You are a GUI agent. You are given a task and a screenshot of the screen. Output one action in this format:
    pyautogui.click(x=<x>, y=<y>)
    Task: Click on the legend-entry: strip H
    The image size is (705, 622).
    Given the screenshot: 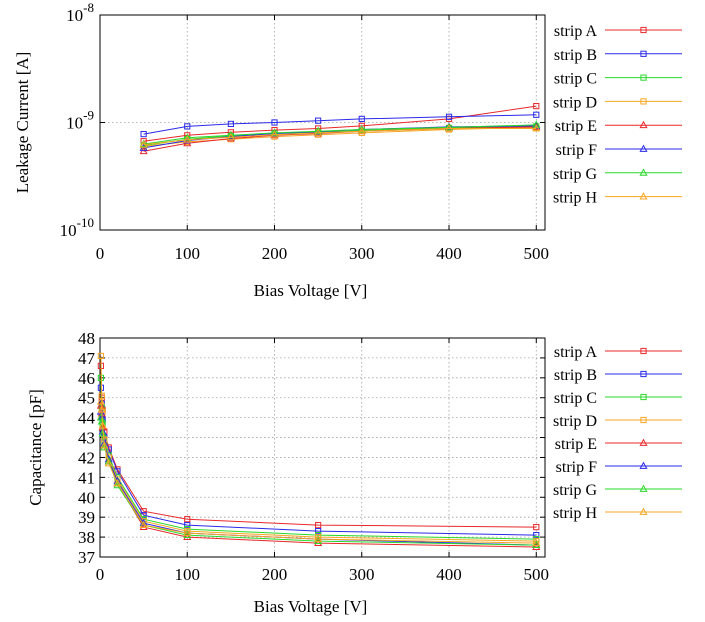 What is the action you would take?
    pyautogui.click(x=617, y=198)
    